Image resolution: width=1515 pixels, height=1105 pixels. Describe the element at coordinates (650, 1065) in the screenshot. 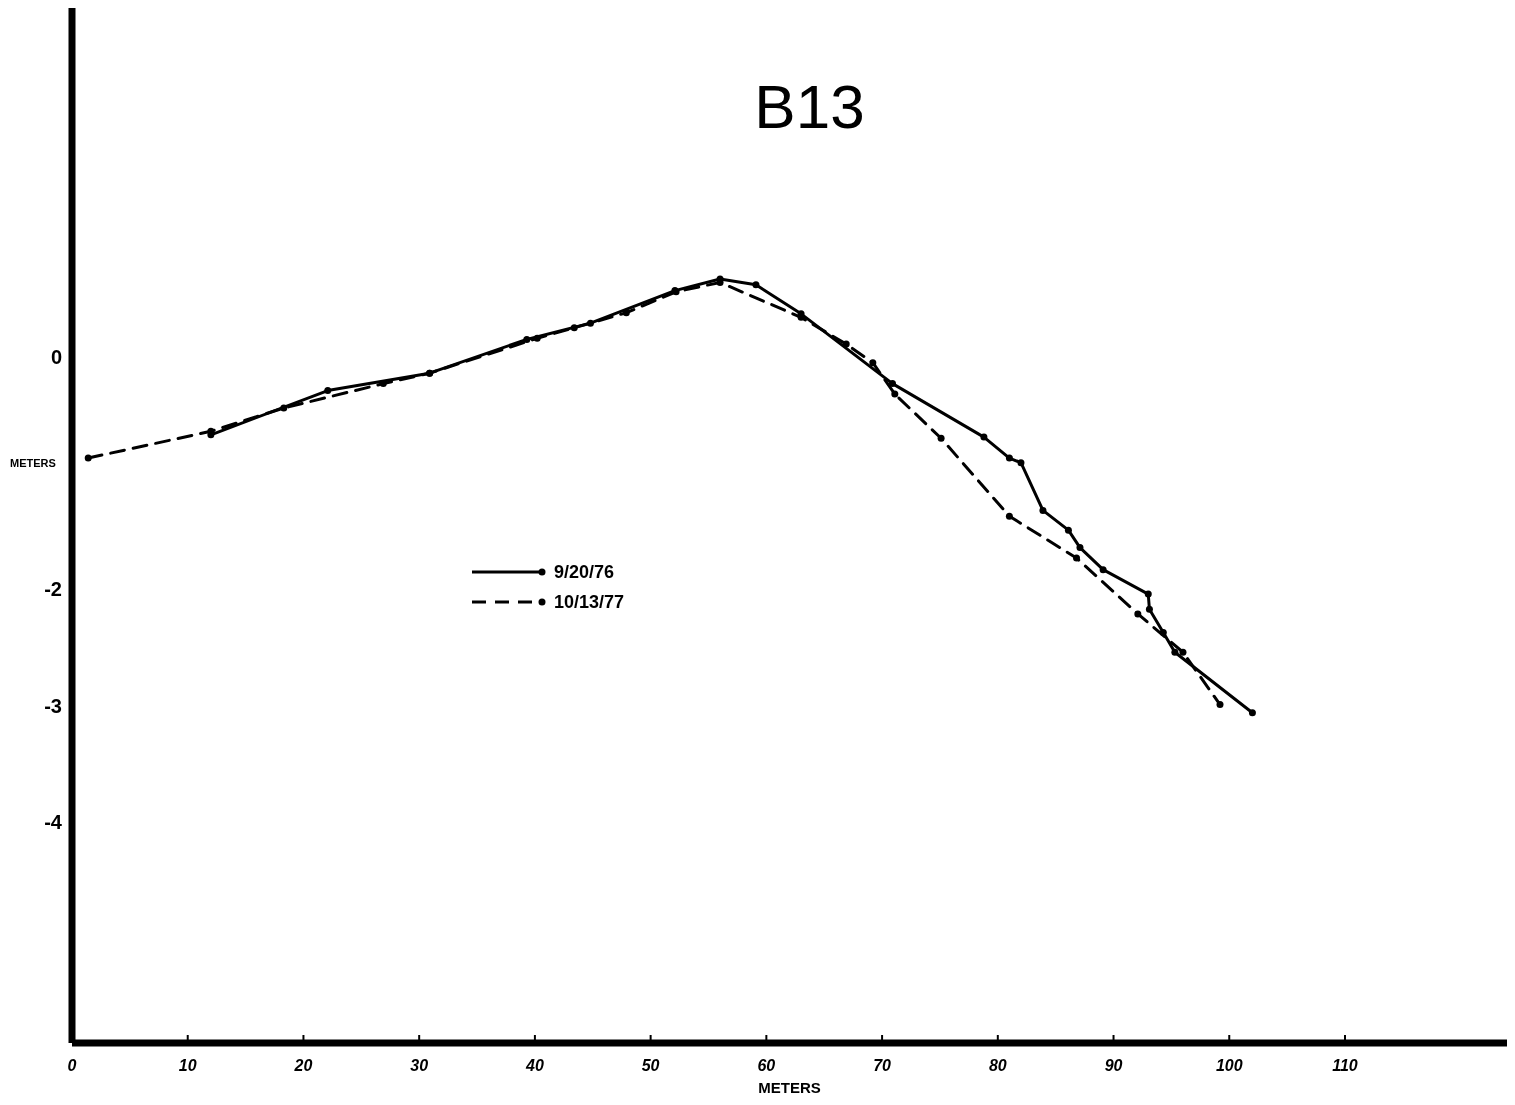

I see `x-tick-label: 50` at that location.